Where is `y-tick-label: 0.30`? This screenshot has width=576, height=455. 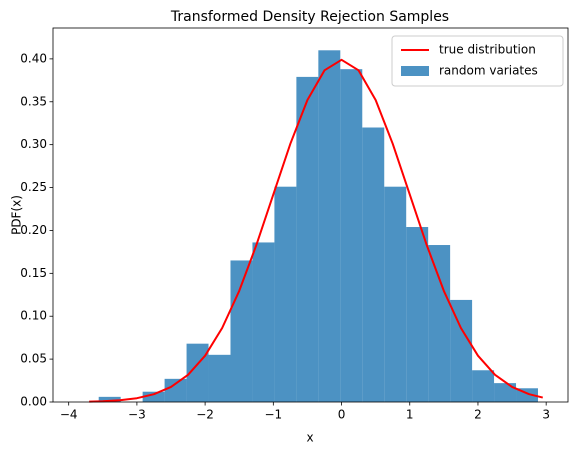
y-tick-label: 0.30 is located at coordinates (33, 144).